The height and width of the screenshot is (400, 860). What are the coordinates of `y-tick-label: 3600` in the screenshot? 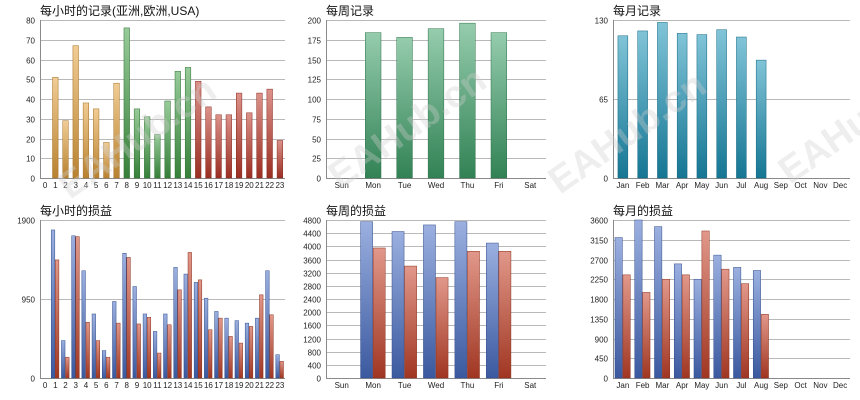 It's located at (312, 261).